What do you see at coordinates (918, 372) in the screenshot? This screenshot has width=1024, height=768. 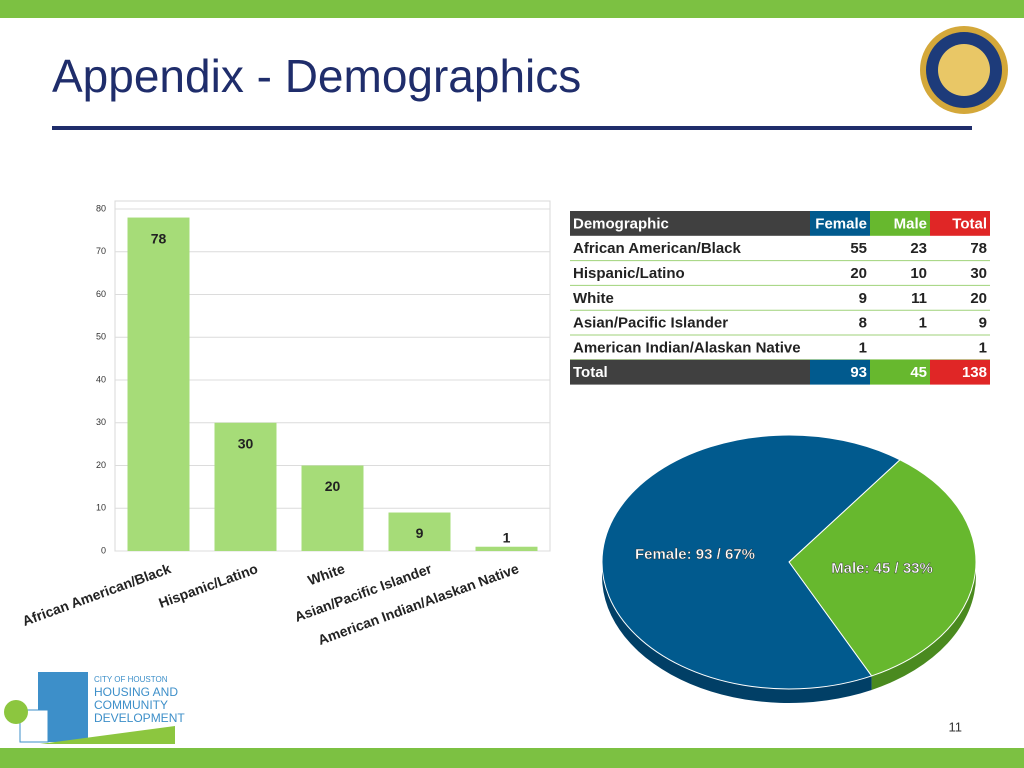 I see `table-cell: 45` at bounding box center [918, 372].